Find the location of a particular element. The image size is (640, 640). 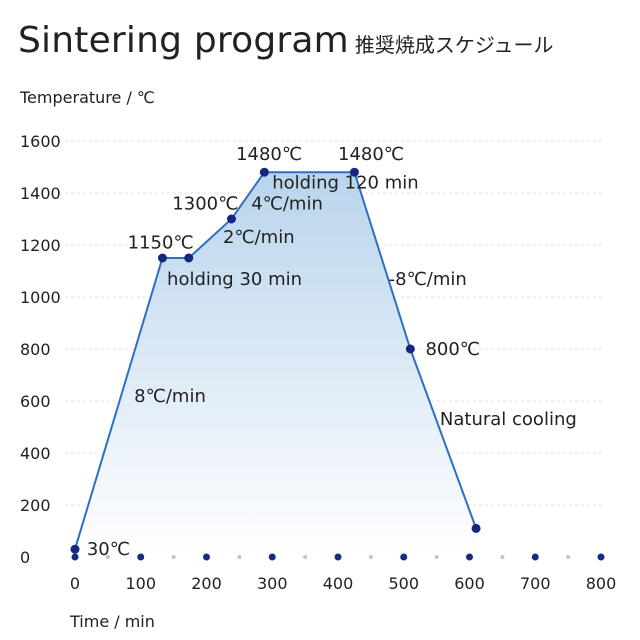

y-tick-label: 400 is located at coordinates (35, 453).